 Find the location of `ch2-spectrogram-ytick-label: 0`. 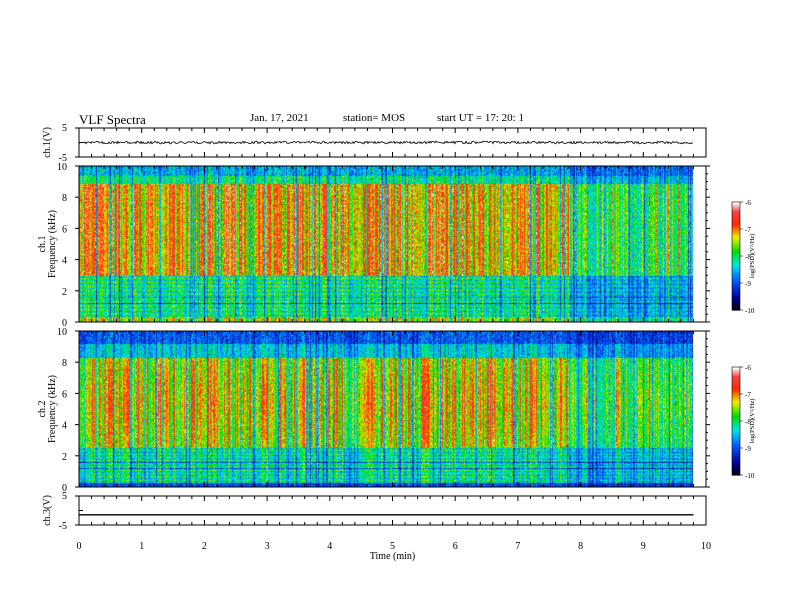

ch2-spectrogram-ytick-label: 0 is located at coordinates (64, 488).